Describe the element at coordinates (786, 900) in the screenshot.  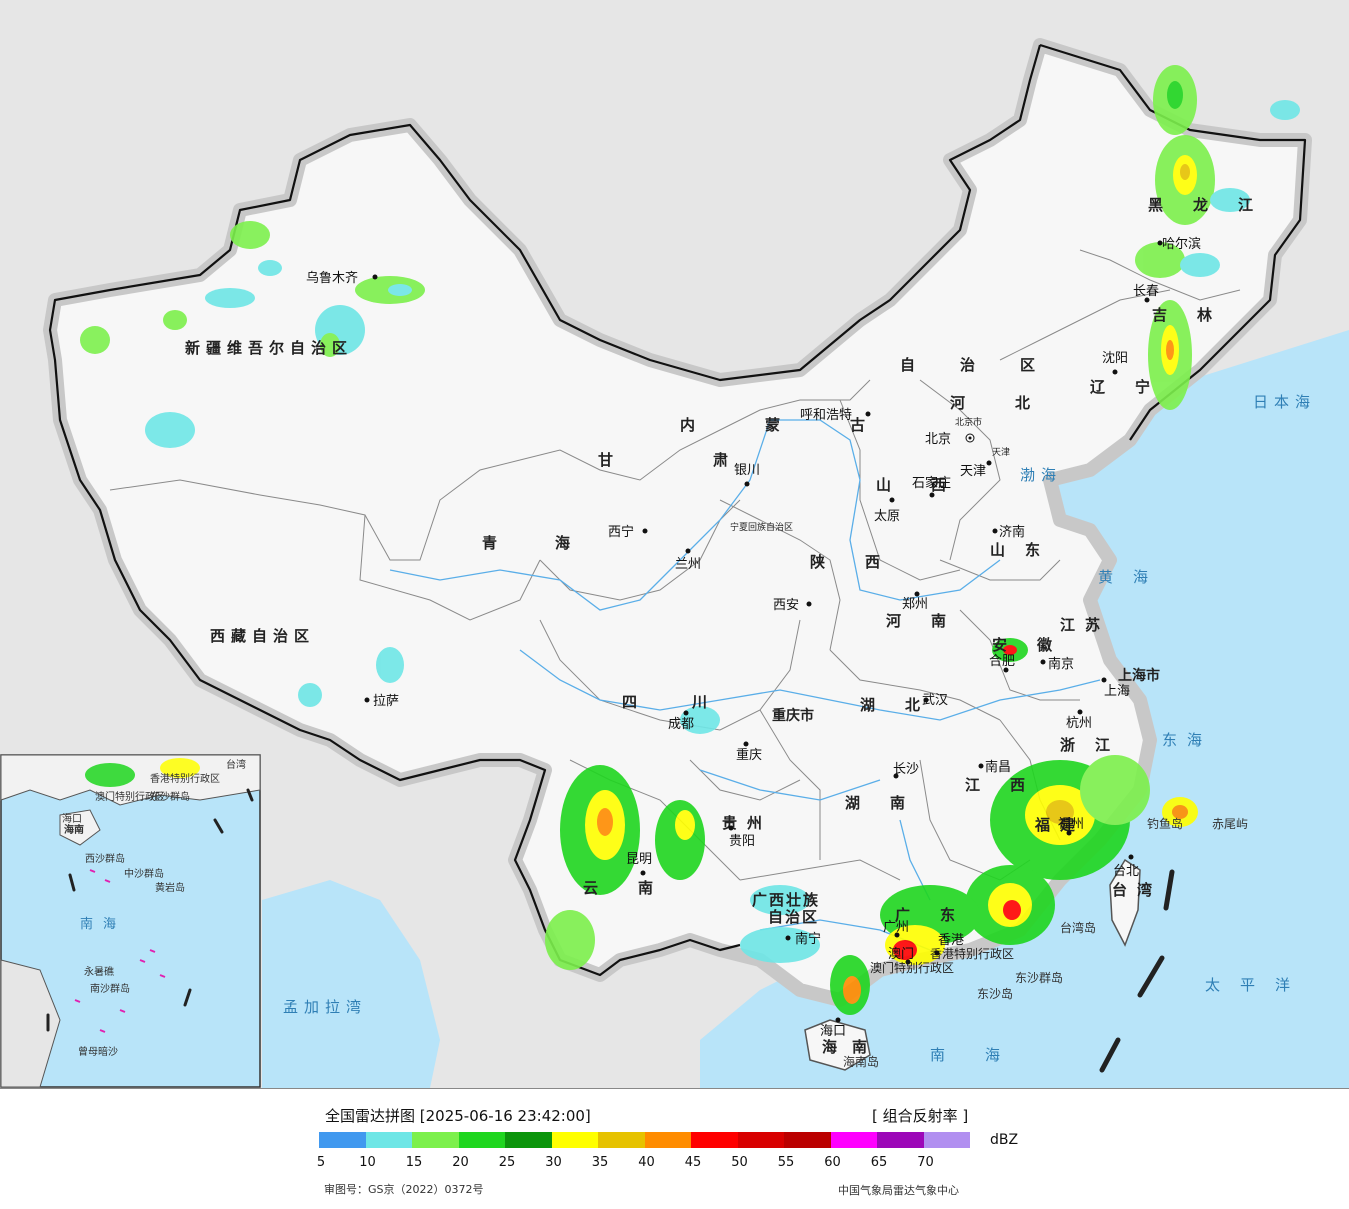
I see `label-guangxi: 广西壮族` at that location.